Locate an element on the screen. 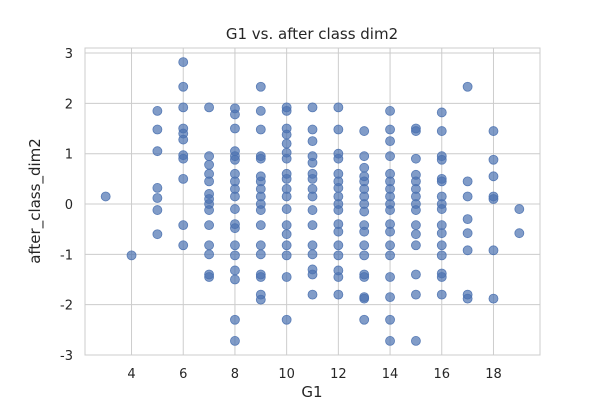 The height and width of the screenshot is (404, 600). y-tick-label: 1 is located at coordinates (69, 155).